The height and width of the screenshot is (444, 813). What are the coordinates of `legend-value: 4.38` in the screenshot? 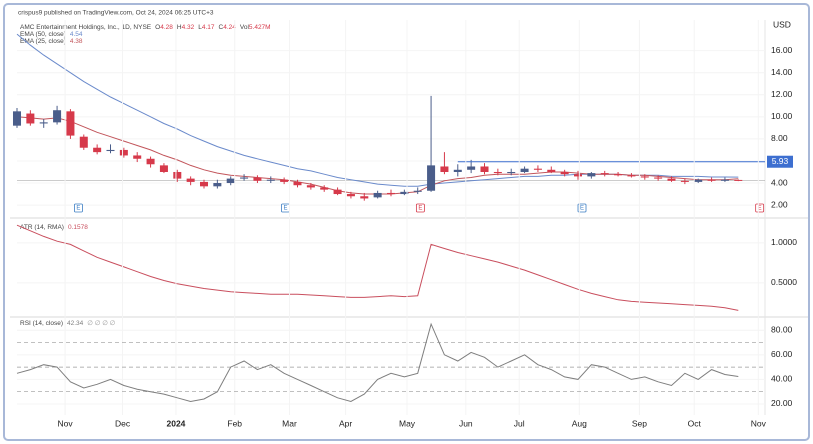 It's located at (76, 41).